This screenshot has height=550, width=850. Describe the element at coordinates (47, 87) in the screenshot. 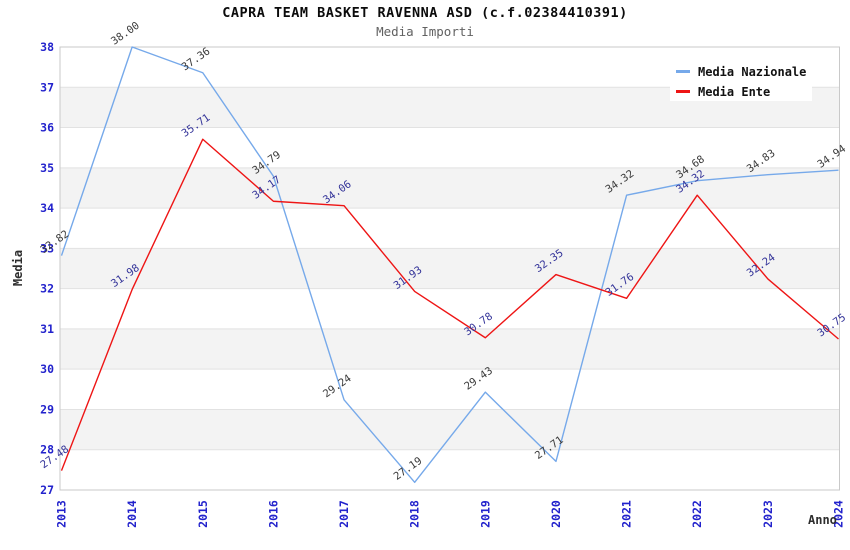

I see `y-tick-label: 37` at that location.